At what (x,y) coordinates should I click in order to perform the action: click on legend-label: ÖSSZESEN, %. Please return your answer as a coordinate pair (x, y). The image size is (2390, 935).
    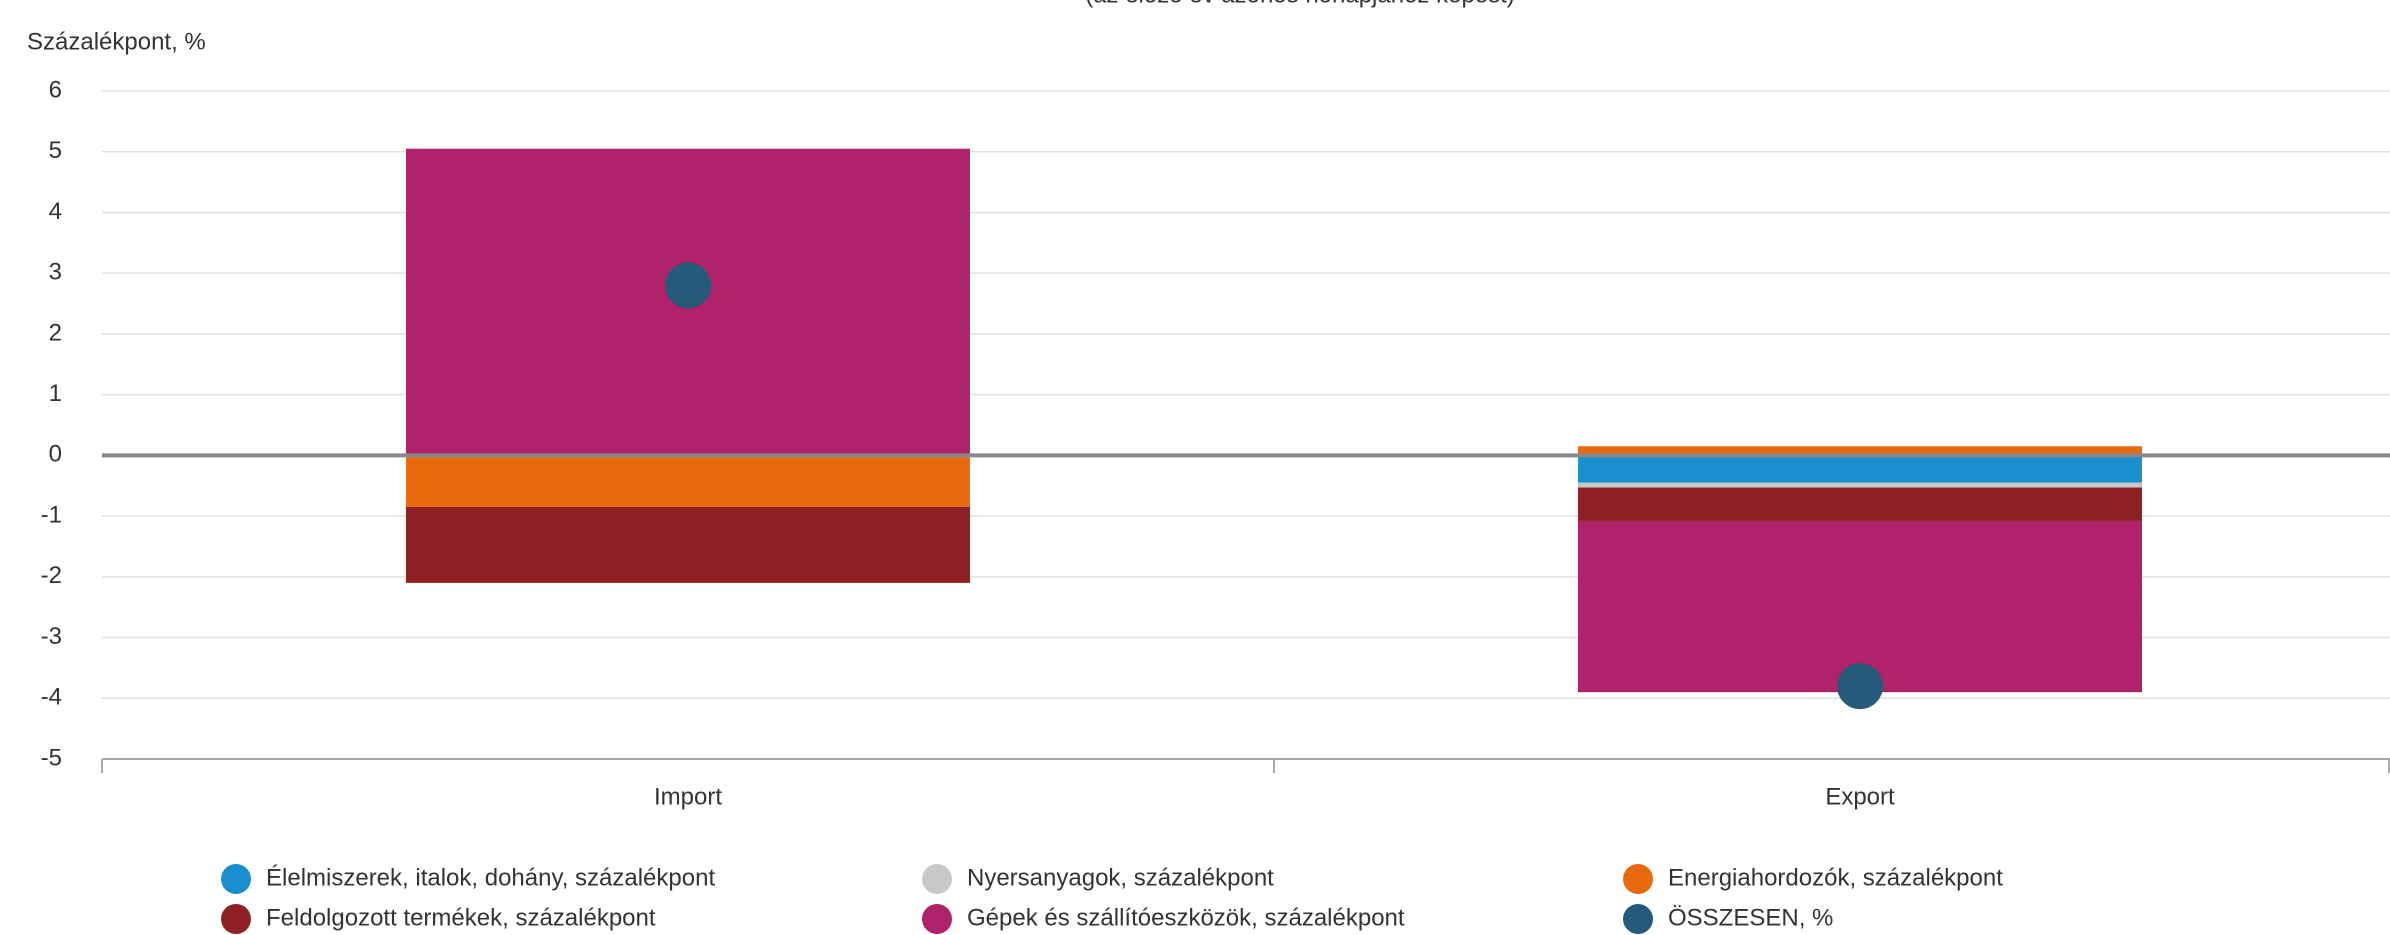
    Looking at the image, I should click on (1750, 917).